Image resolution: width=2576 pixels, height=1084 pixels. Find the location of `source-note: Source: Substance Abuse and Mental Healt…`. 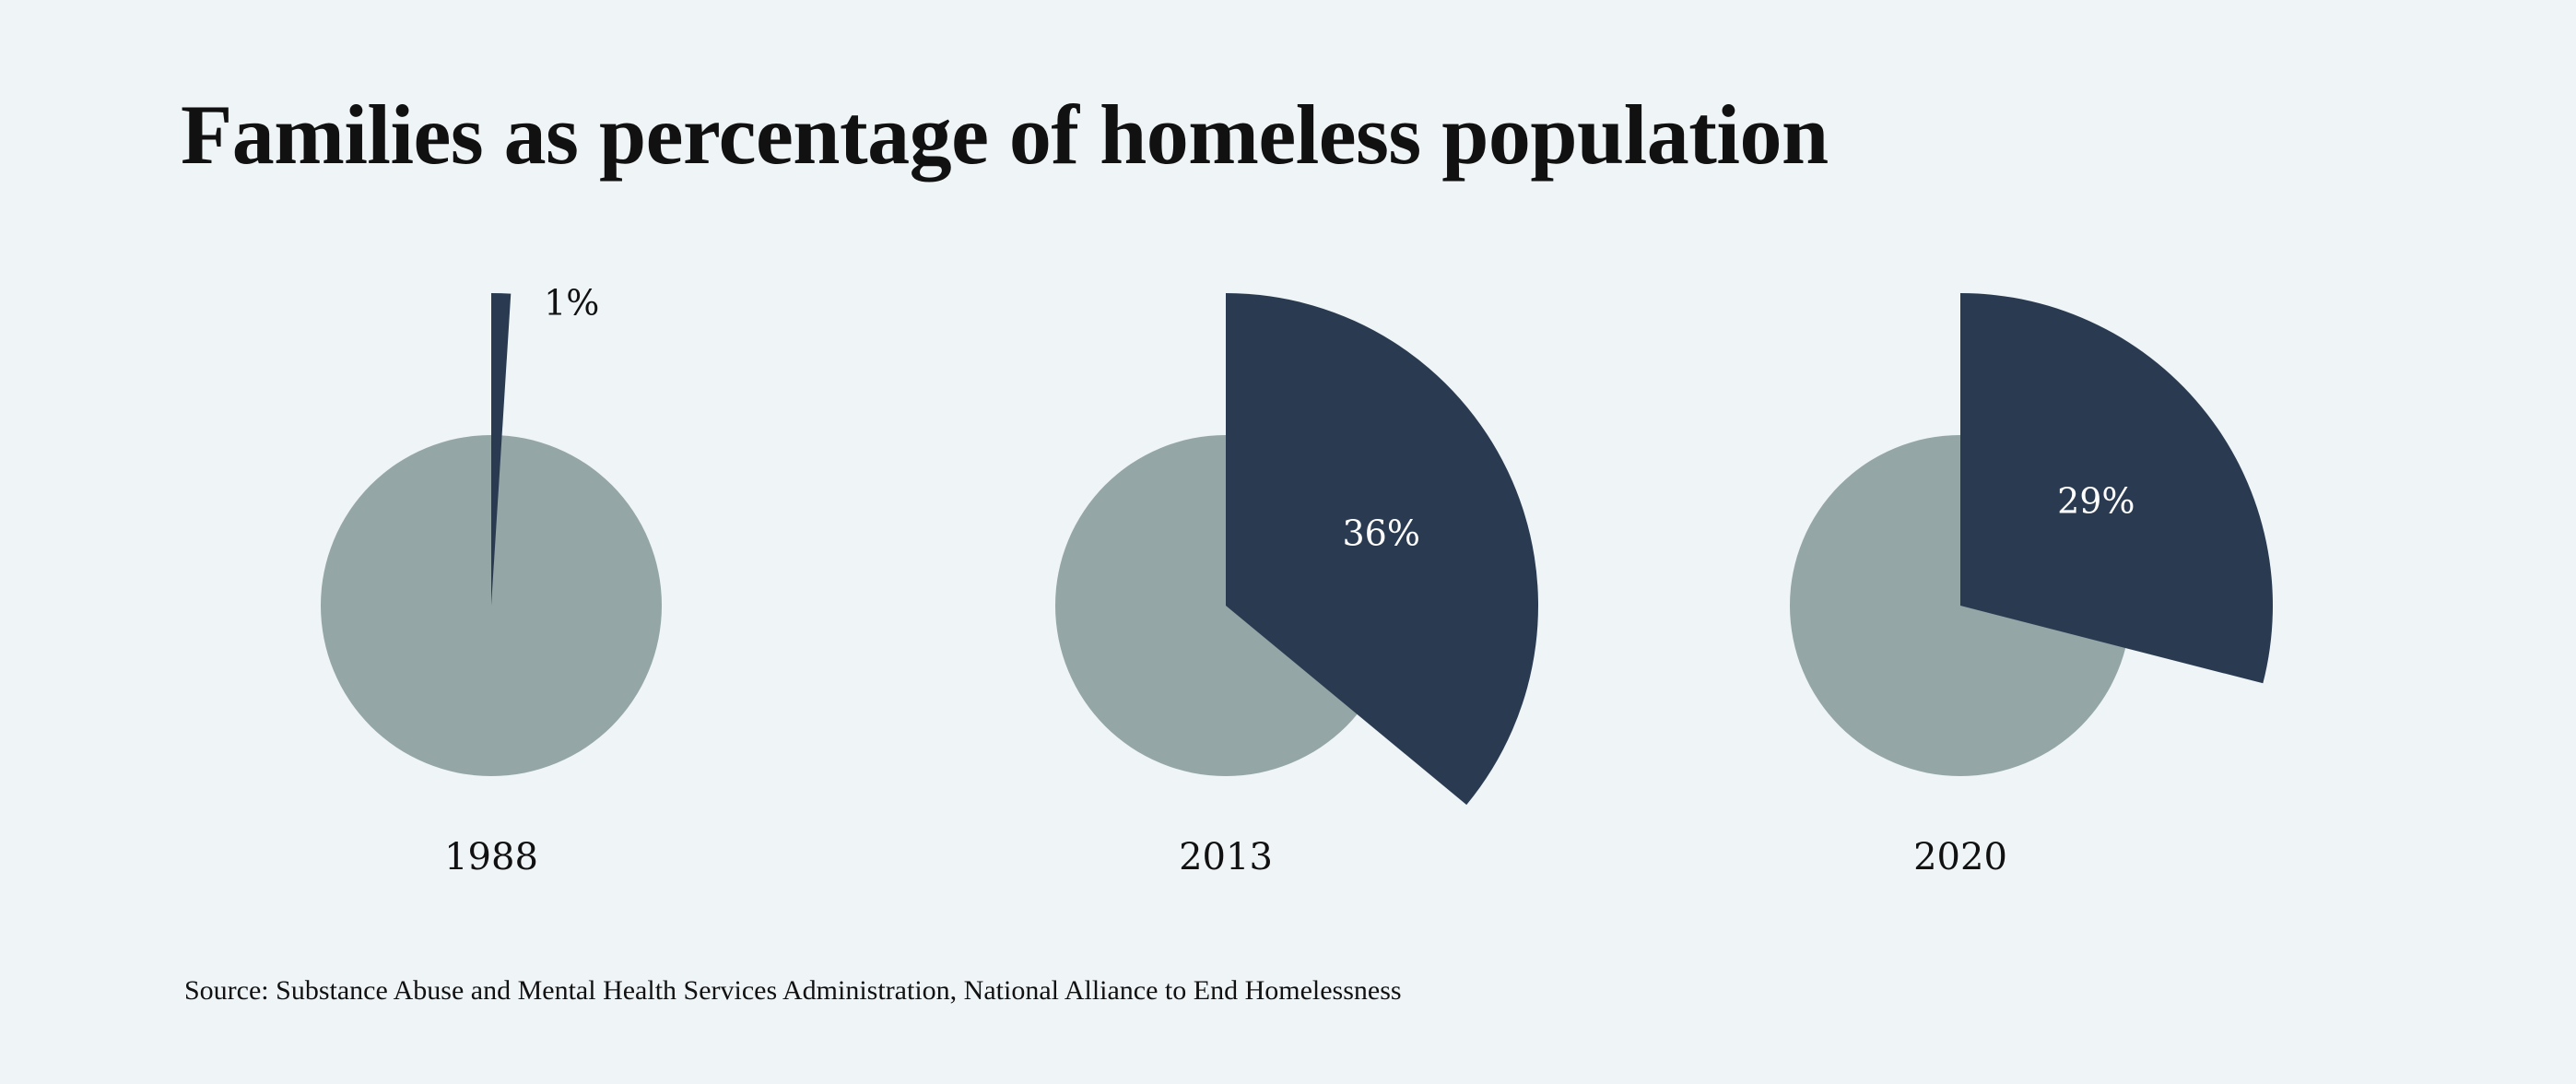

source-note: Source: Substance Abuse and Mental Healt… is located at coordinates (793, 990).